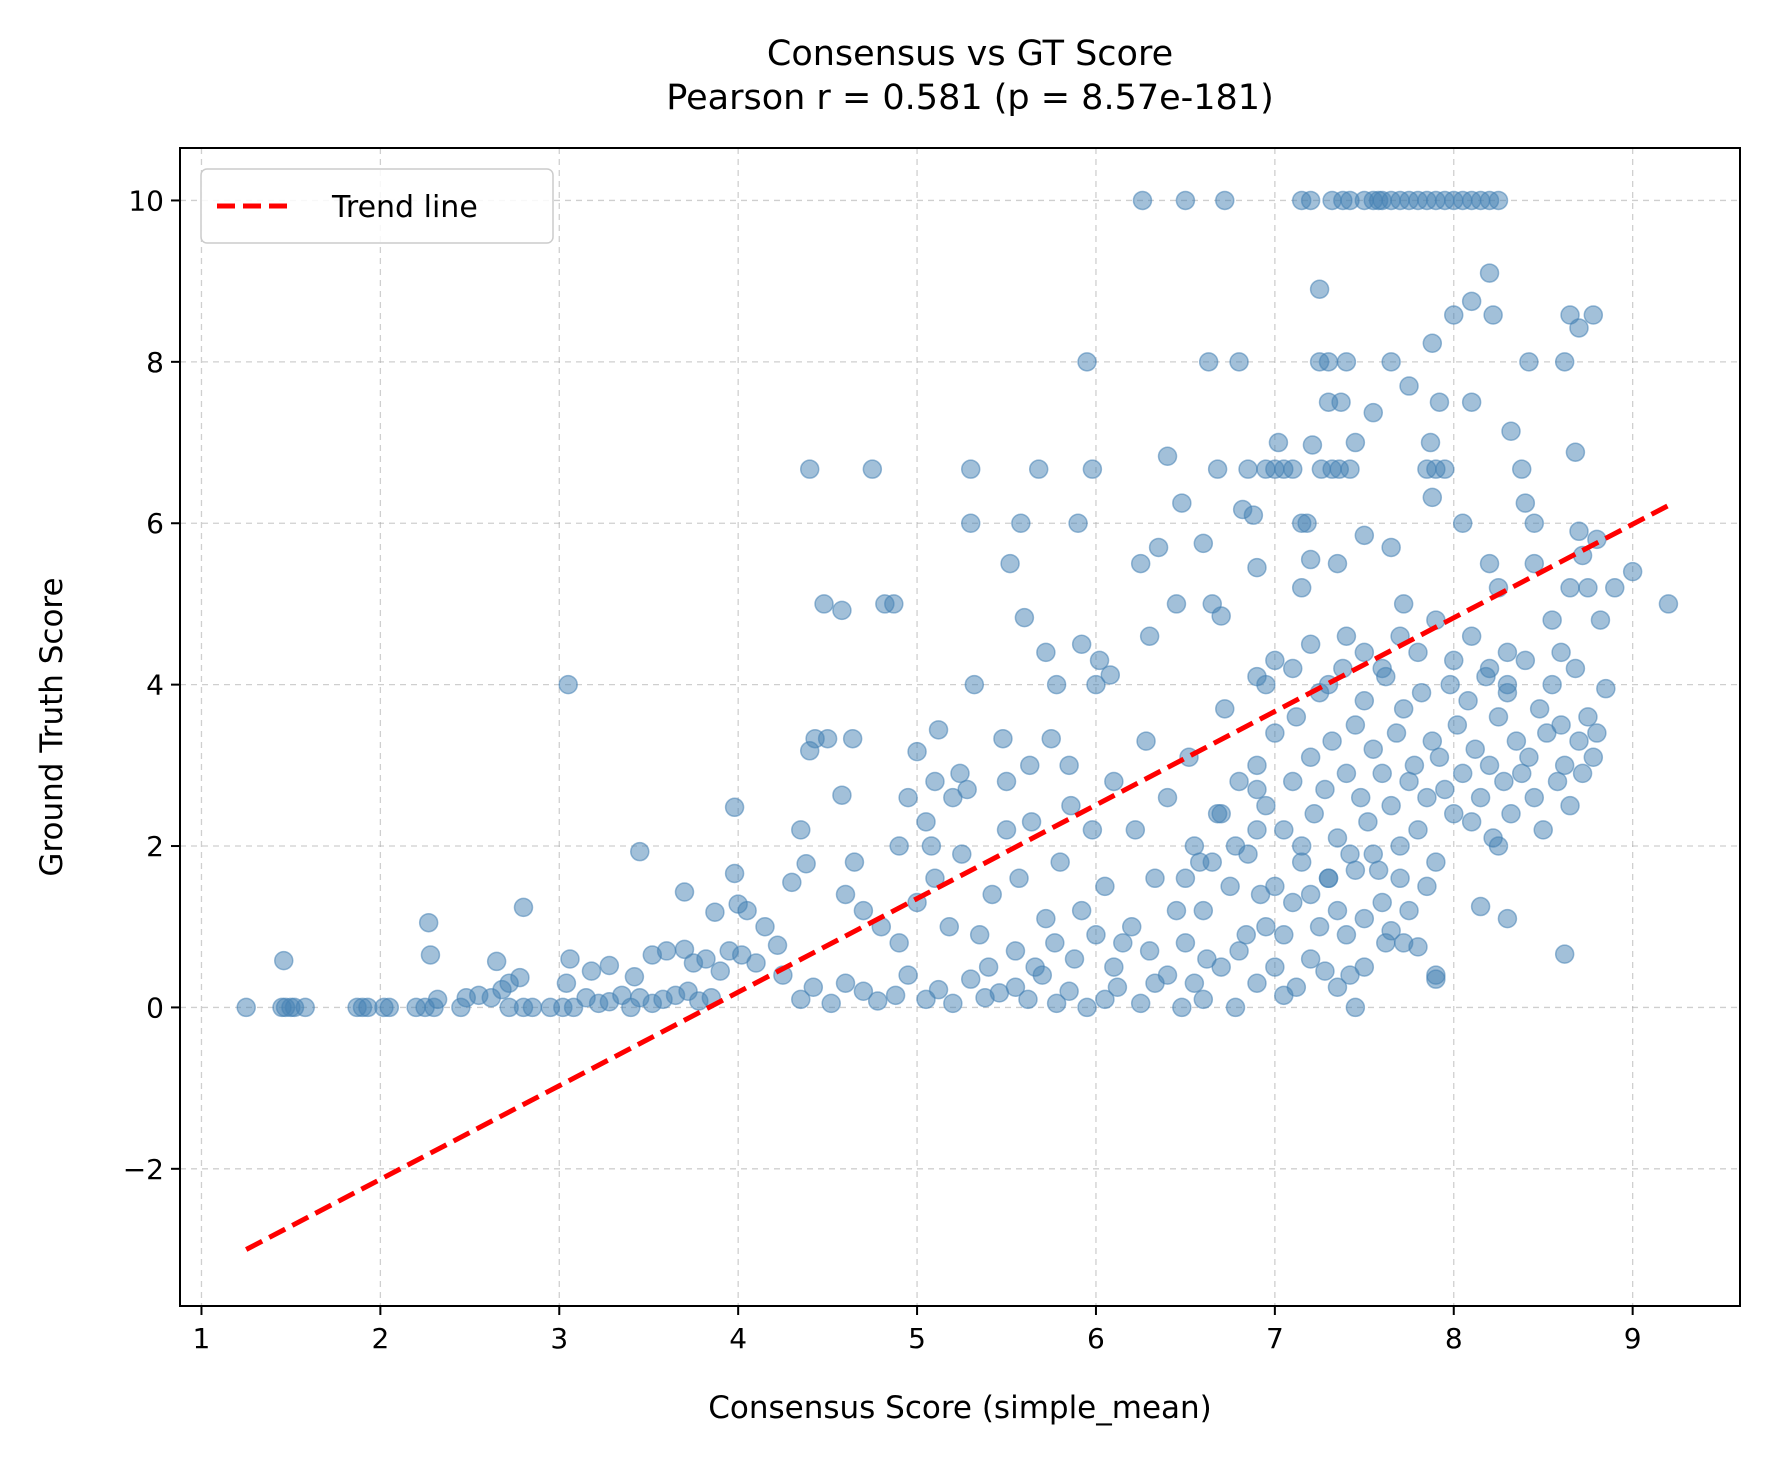 This screenshot has height=1459, width=1770. What do you see at coordinates (1454, 1338) in the screenshot?
I see `x-tick-label: 8` at bounding box center [1454, 1338].